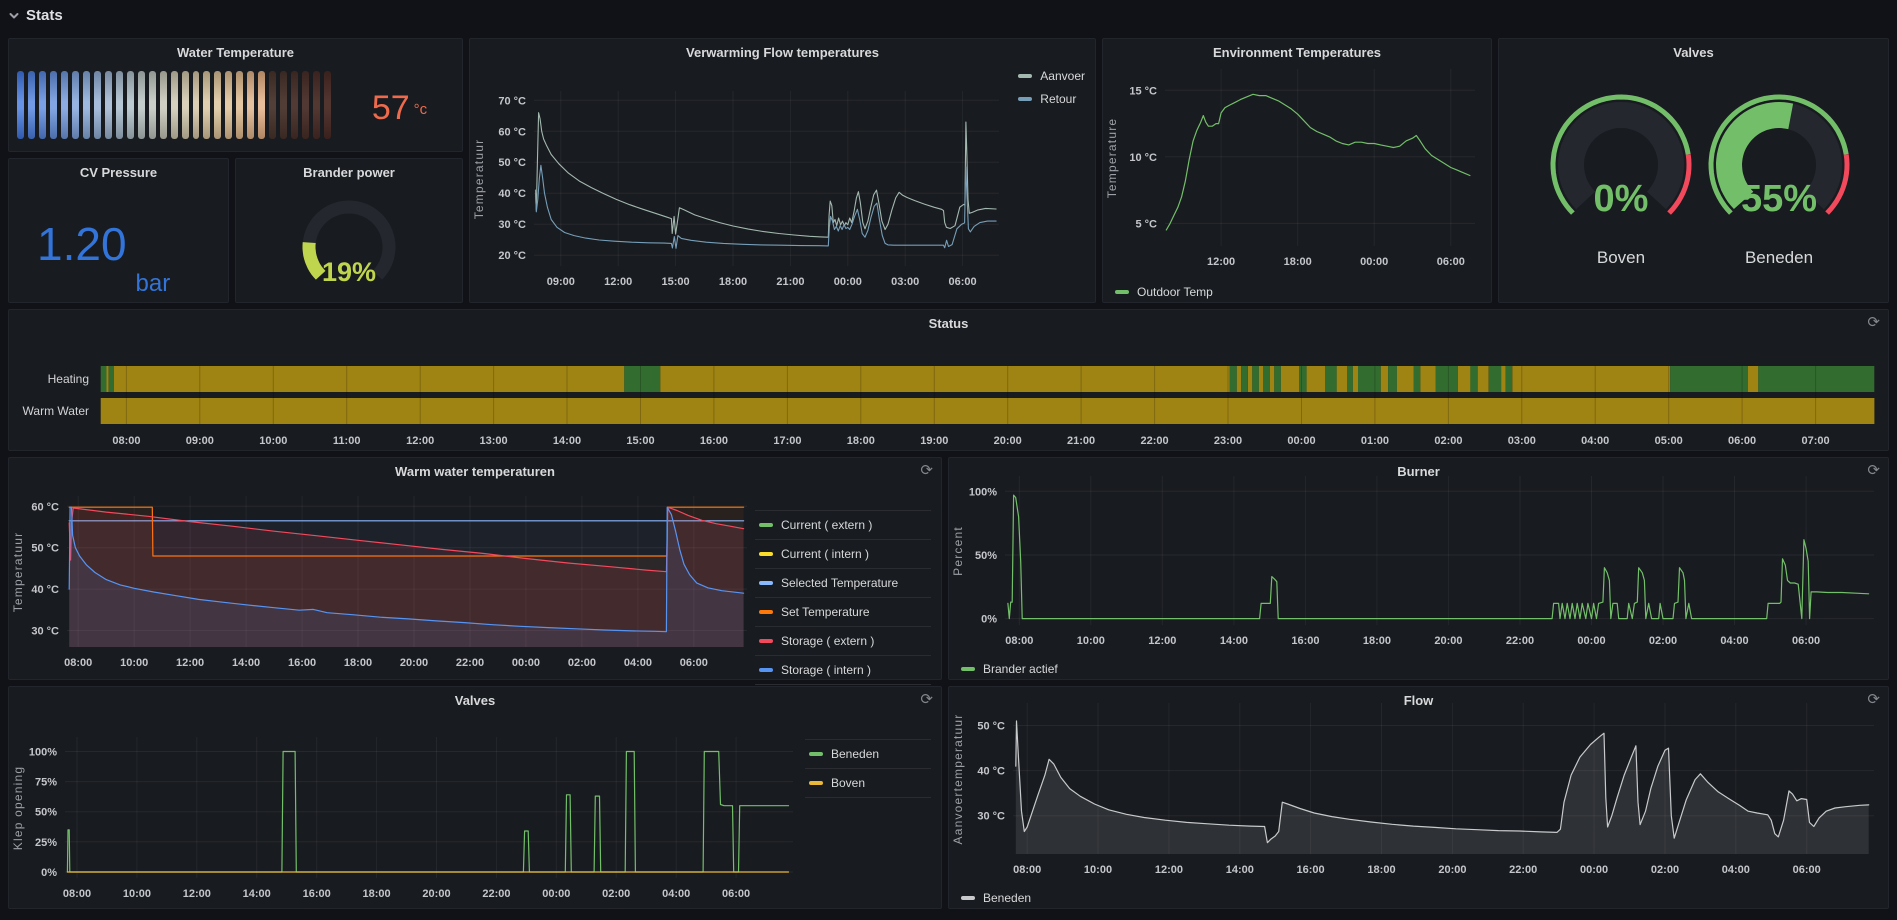 The height and width of the screenshot is (920, 1897). I want to click on svg-text: 70 °C, so click(512, 101).